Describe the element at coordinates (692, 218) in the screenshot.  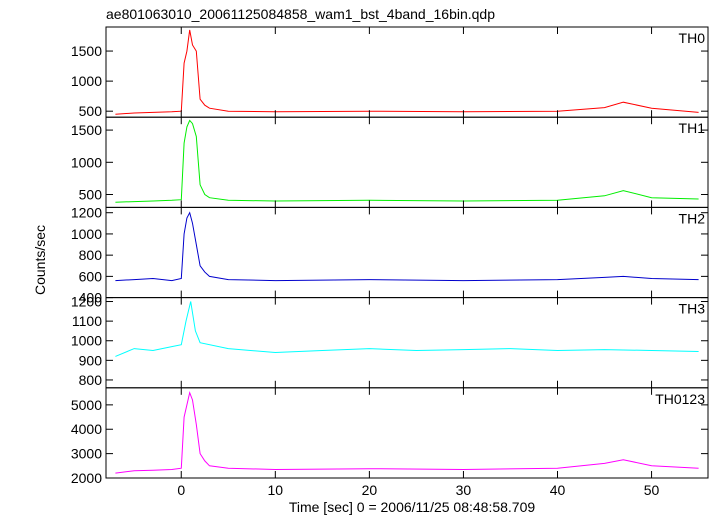
I see `panel-label-th2: TH2` at that location.